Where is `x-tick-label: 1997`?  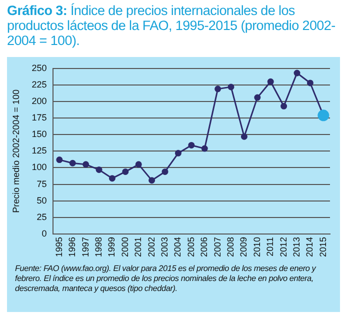 x-tick-label: 1997 is located at coordinates (85, 247).